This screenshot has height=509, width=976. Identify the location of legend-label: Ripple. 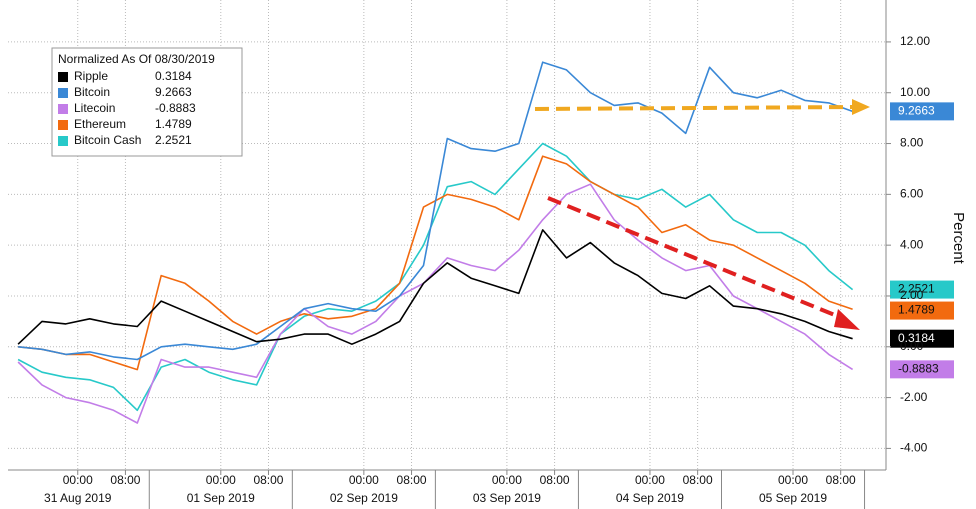
(91, 76).